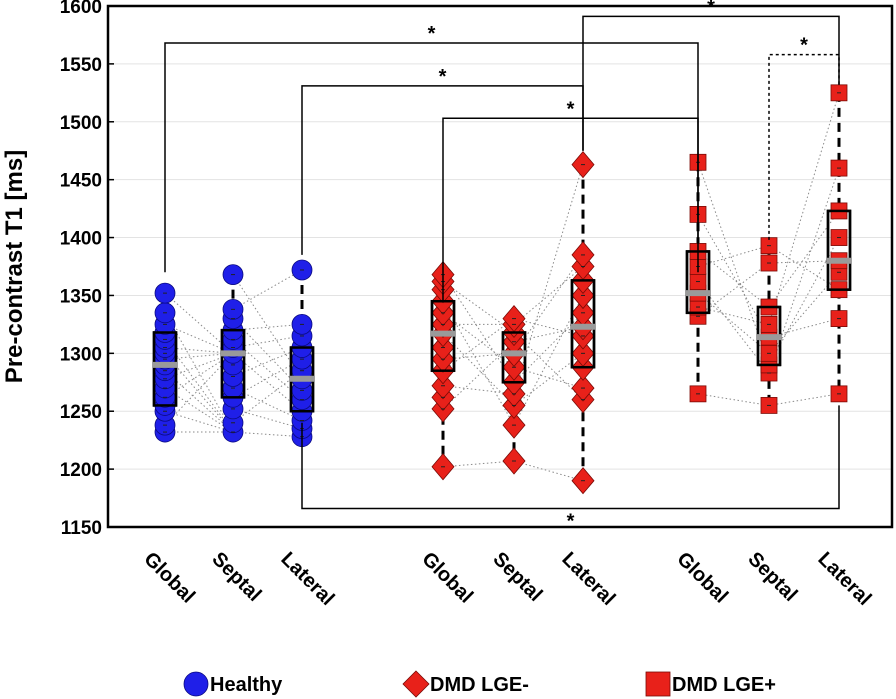  What do you see at coordinates (14, 266) in the screenshot?
I see `y-axis-label: Pre-contrast T1 [ms]` at bounding box center [14, 266].